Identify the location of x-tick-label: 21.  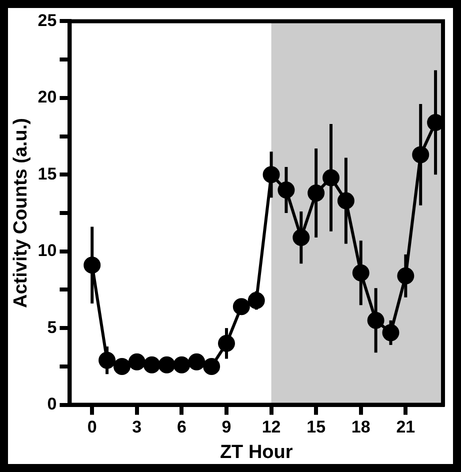
(406, 427).